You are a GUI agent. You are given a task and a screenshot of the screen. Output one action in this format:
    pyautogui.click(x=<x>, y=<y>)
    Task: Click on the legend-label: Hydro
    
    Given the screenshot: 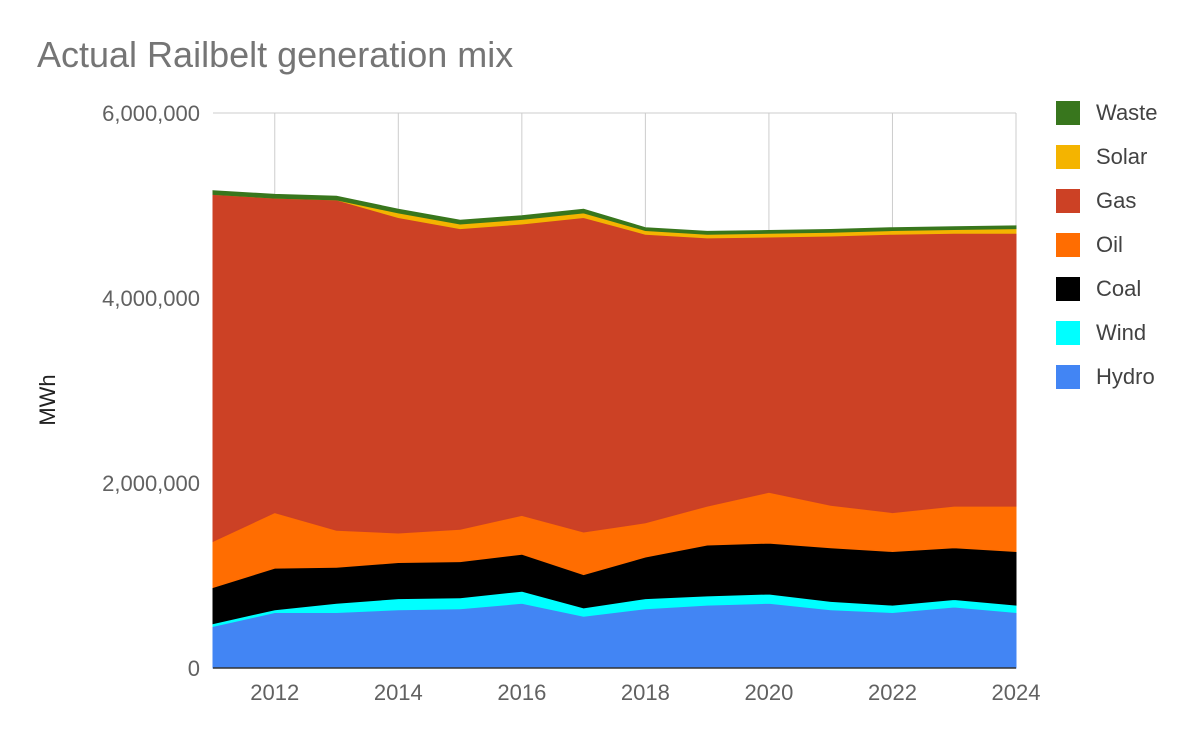 What is the action you would take?
    pyautogui.click(x=1125, y=376)
    